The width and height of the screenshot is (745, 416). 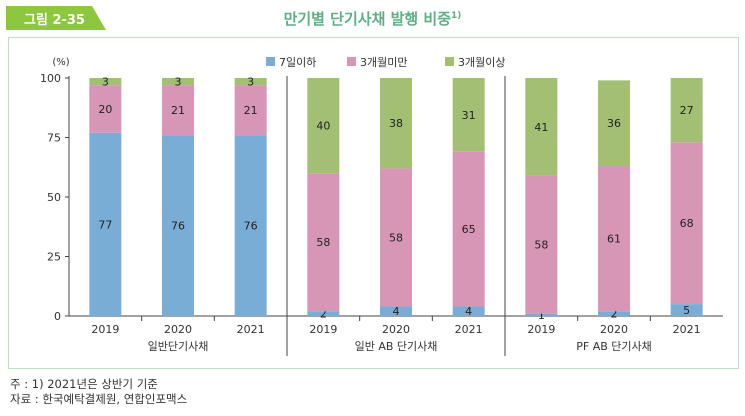 I want to click on data-label: 61, so click(x=614, y=239).